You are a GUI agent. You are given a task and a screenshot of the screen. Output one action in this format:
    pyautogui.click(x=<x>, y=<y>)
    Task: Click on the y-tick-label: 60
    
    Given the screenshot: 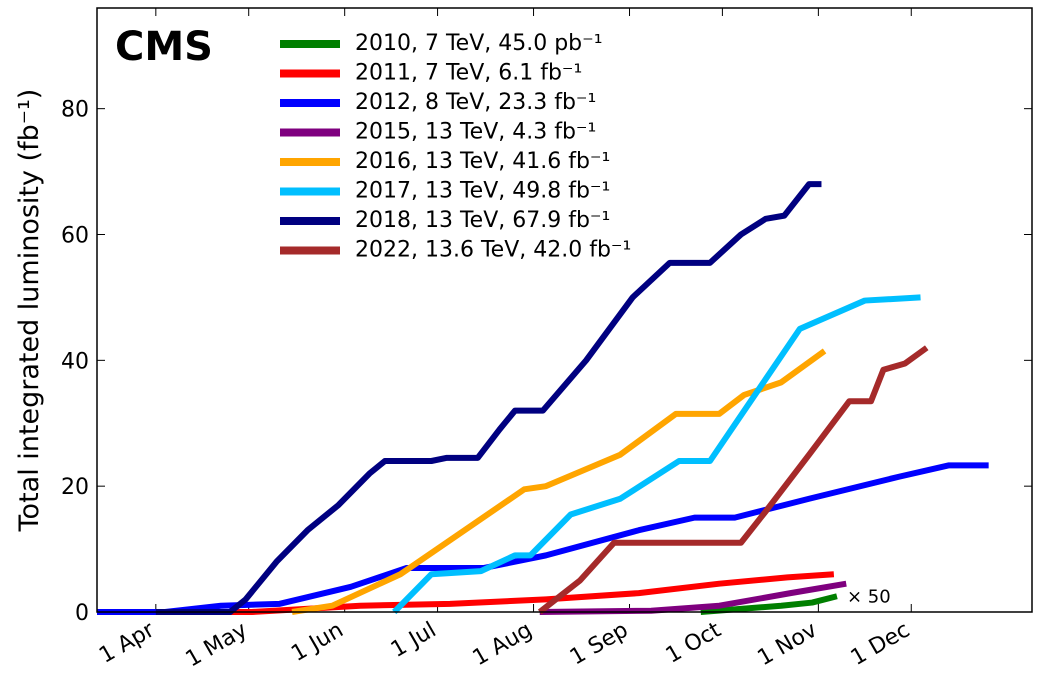 What is the action you would take?
    pyautogui.click(x=75, y=236)
    